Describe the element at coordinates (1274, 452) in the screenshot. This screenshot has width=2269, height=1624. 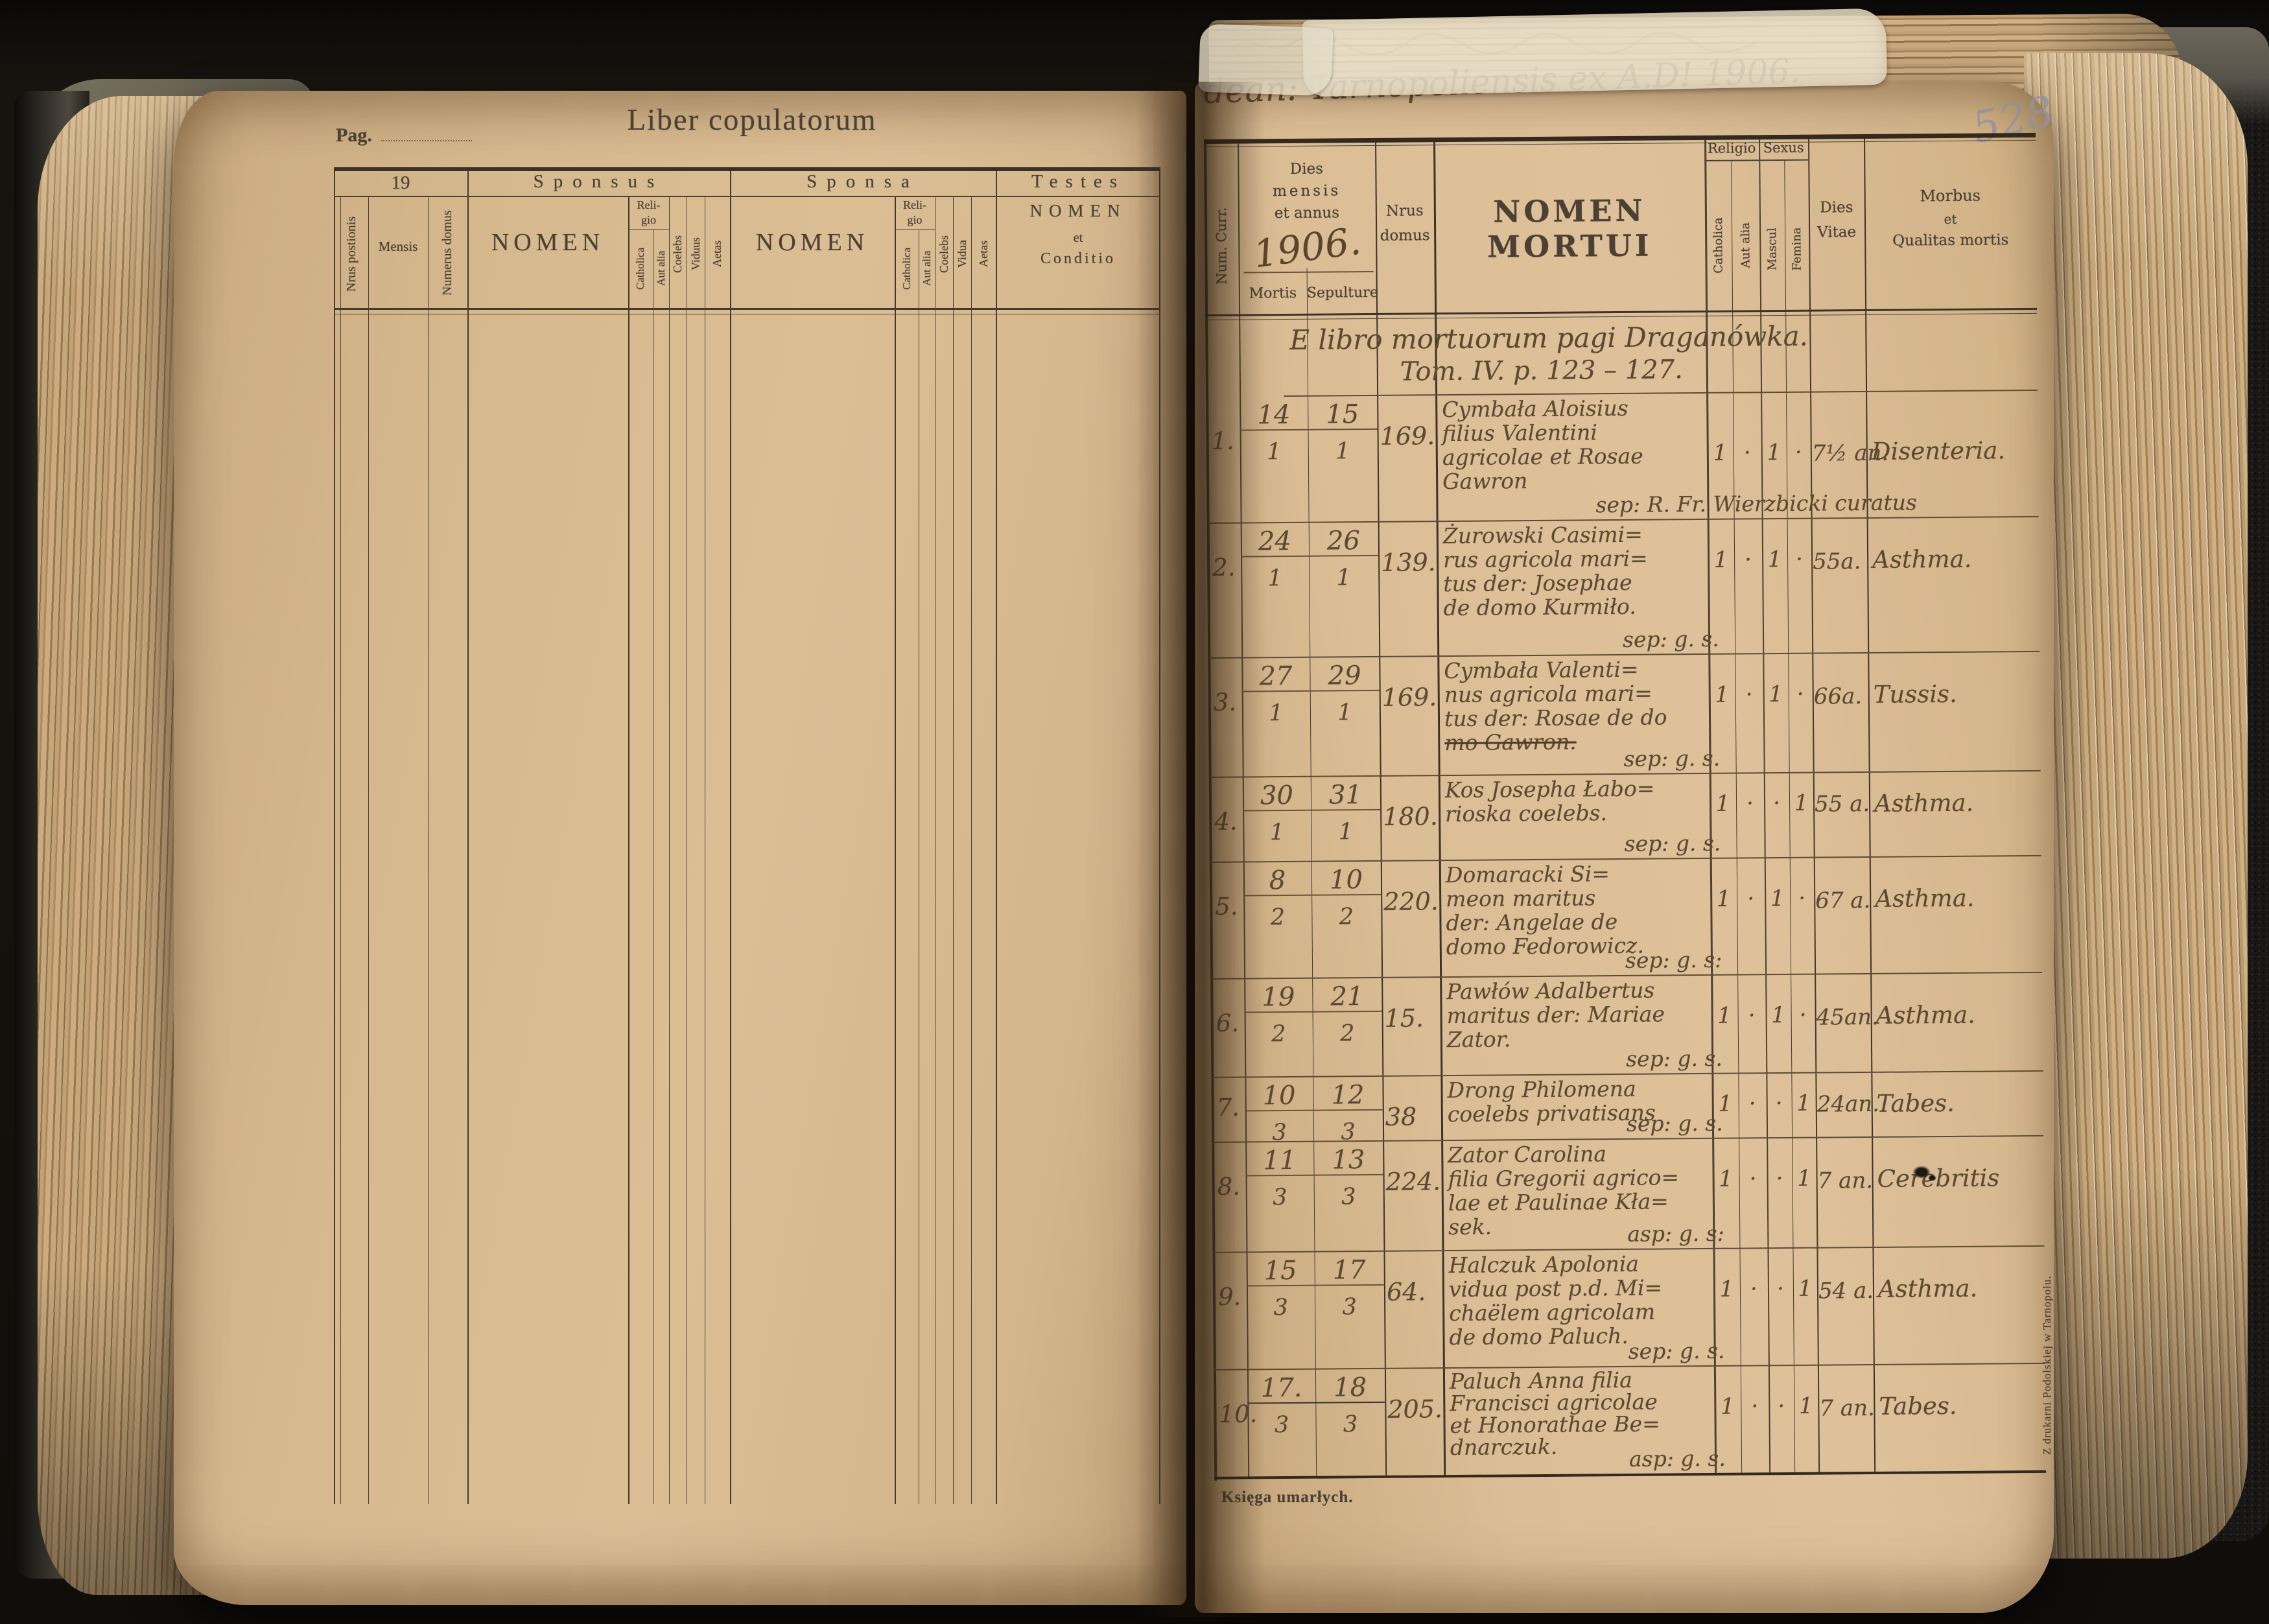
I see `death-month: 1` at that location.